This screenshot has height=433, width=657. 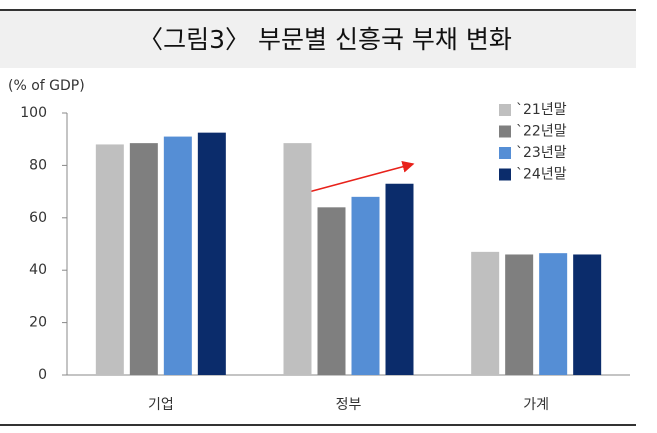 I want to click on y-tick-label: 60, so click(x=38, y=218).